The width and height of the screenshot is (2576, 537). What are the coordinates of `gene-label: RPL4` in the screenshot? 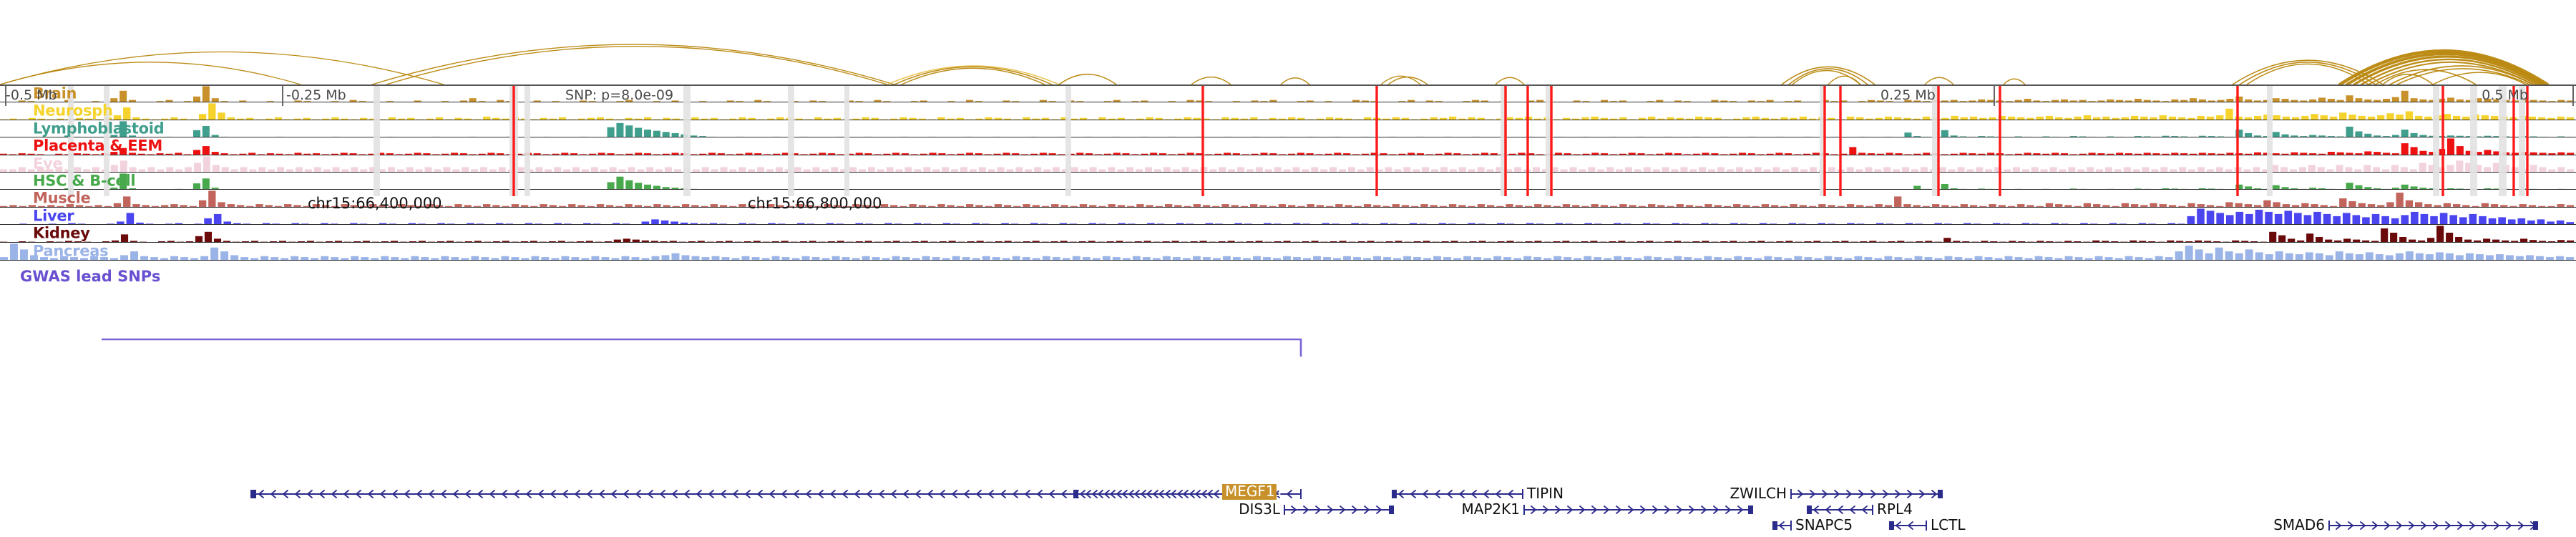 It's located at (1895, 509).